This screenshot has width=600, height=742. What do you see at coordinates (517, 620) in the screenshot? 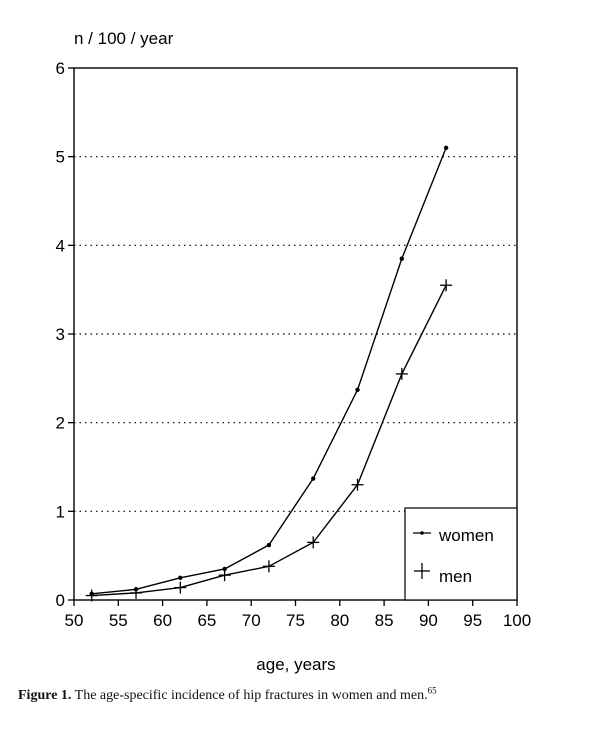
I see `x-tick-label-100: 100` at bounding box center [517, 620].